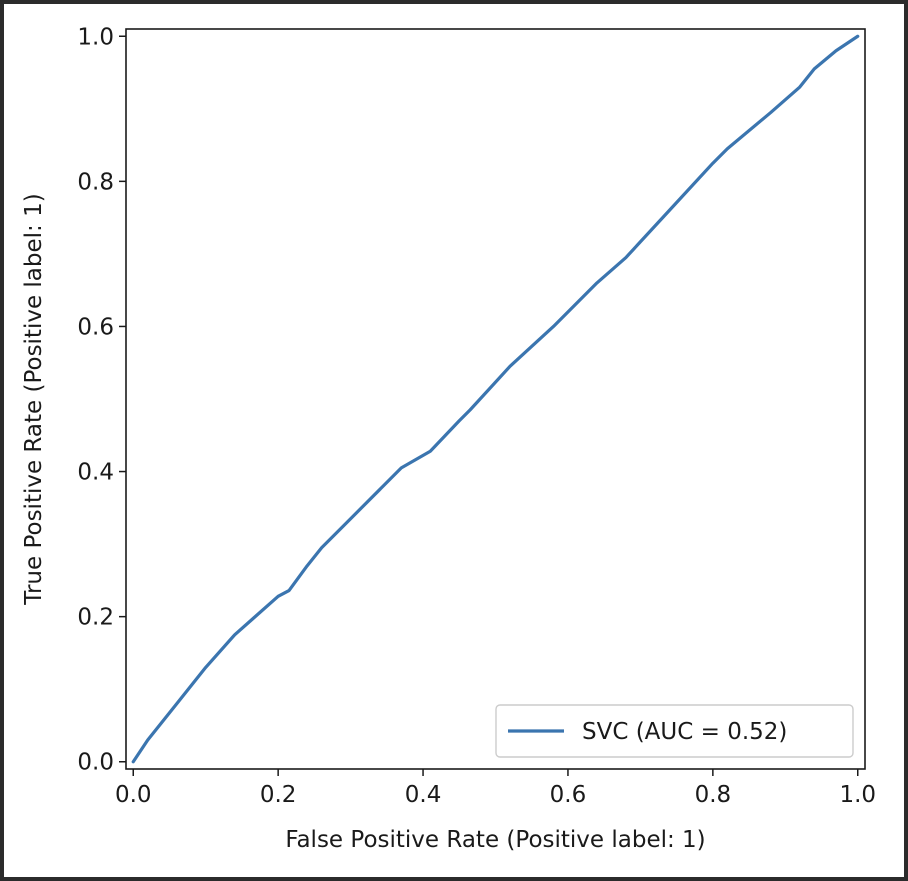  Describe the element at coordinates (95, 327) in the screenshot. I see `y-tick-label: 0.6` at that location.